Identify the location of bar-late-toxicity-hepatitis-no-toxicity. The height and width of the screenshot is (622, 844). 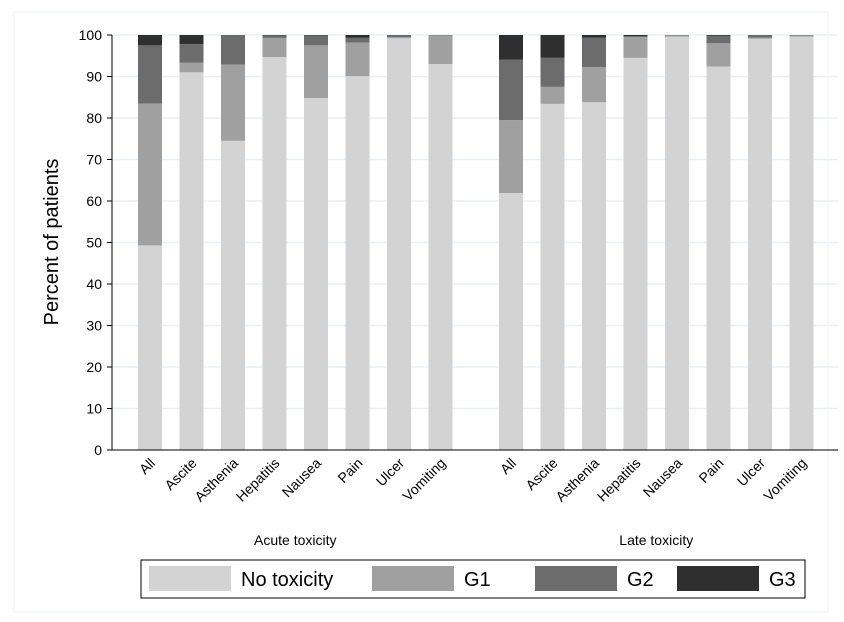
(636, 254).